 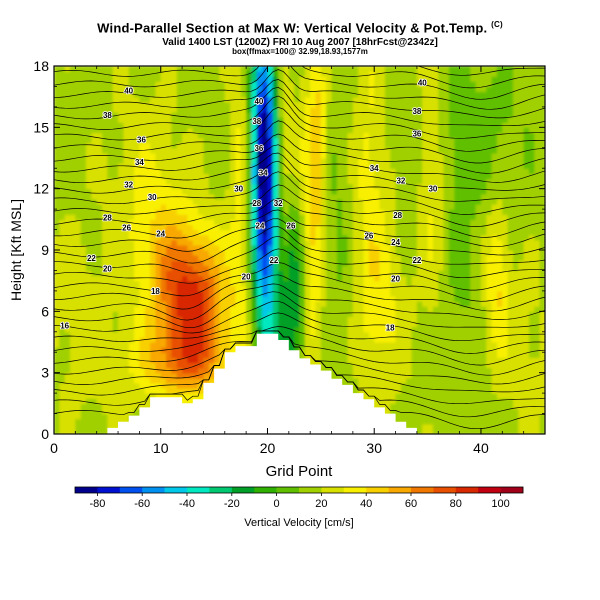 I want to click on x-tick-label: 10, so click(x=161, y=448).